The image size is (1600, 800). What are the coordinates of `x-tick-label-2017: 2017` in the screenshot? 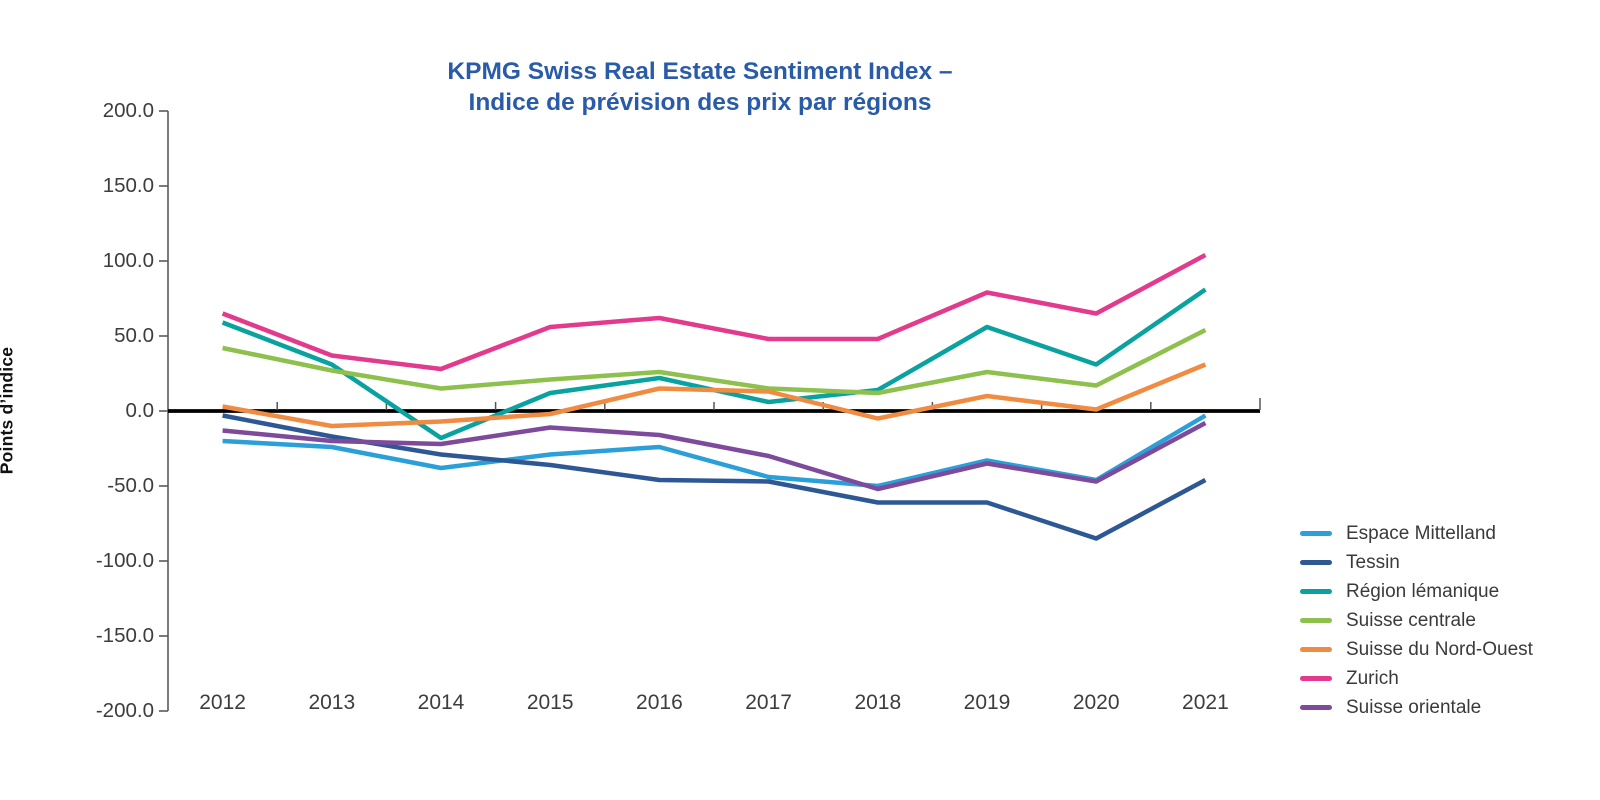 It's located at (768, 702).